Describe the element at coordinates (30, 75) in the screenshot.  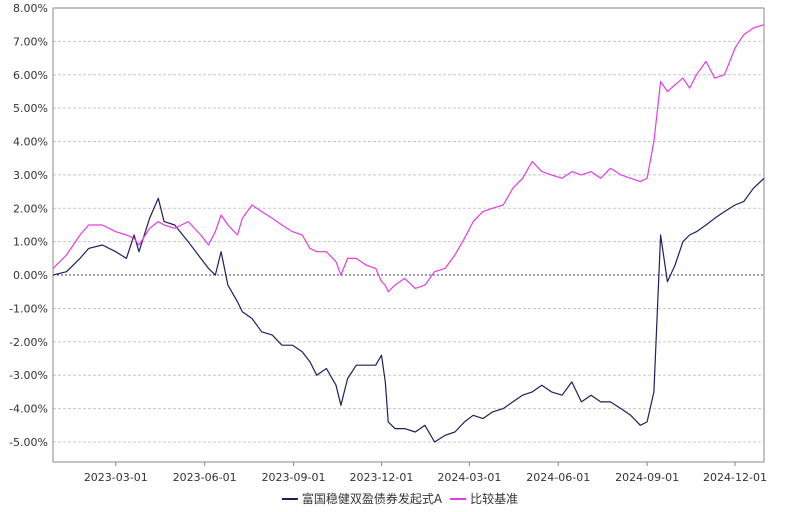
I see `y-tick-label: 6.00%` at that location.